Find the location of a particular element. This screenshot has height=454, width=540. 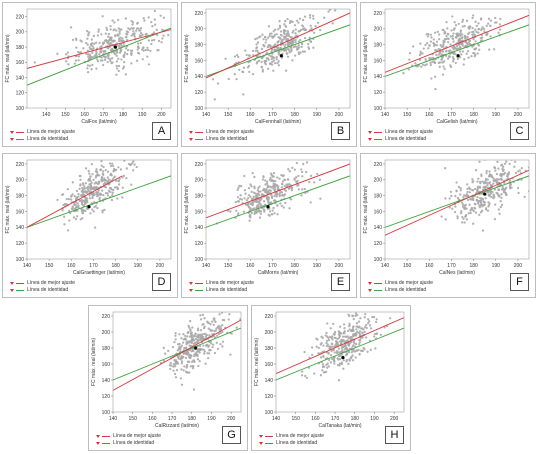

x-tick-label: 170 is located at coordinates (104, 115).